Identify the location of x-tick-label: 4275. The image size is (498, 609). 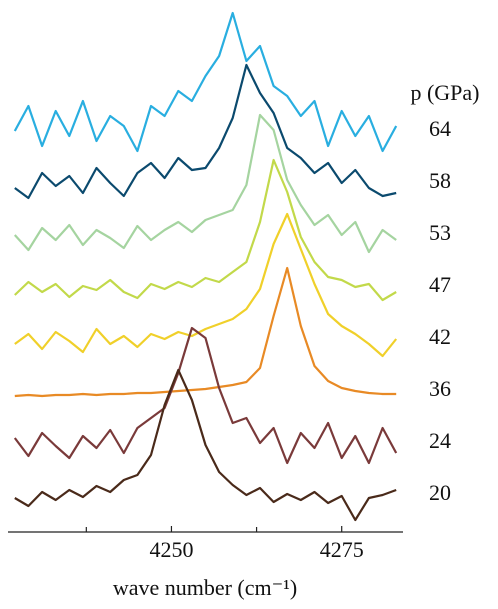
(342, 549).